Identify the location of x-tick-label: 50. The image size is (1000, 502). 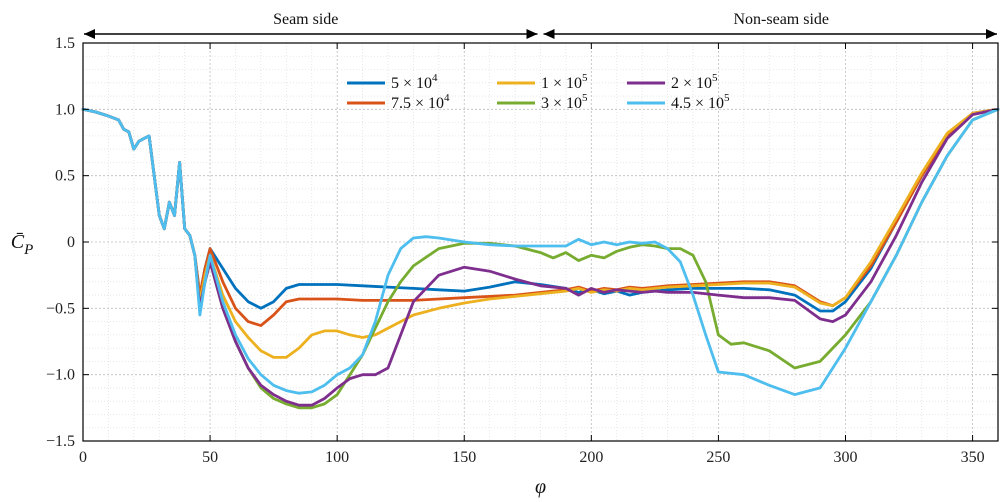
(210, 457).